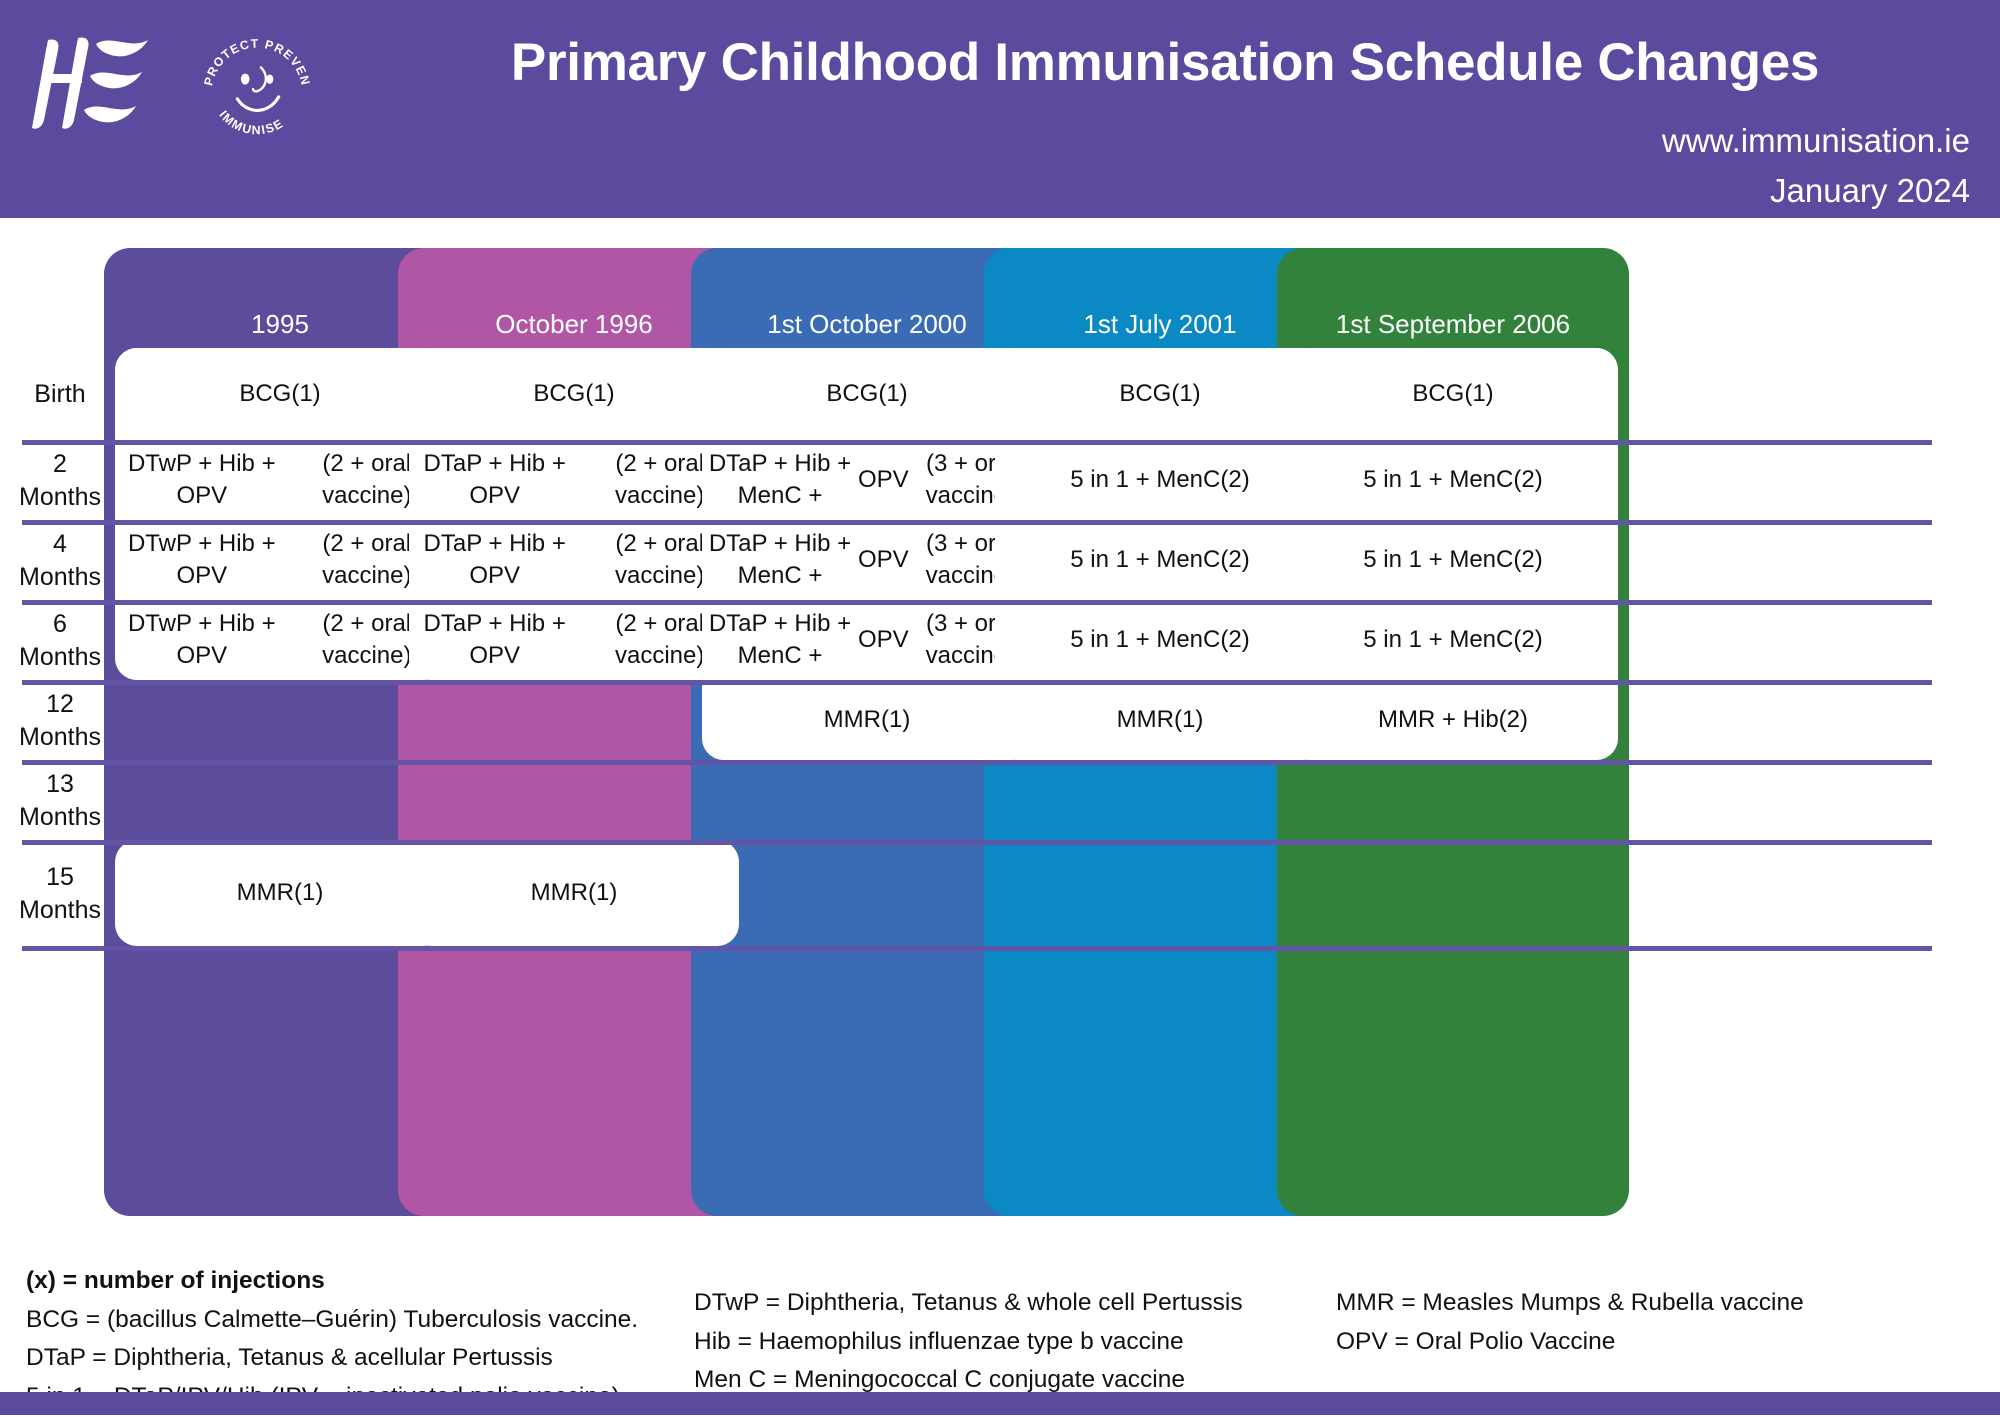 The width and height of the screenshot is (2000, 1417). What do you see at coordinates (60, 624) in the screenshot?
I see `age-label-line: 6` at bounding box center [60, 624].